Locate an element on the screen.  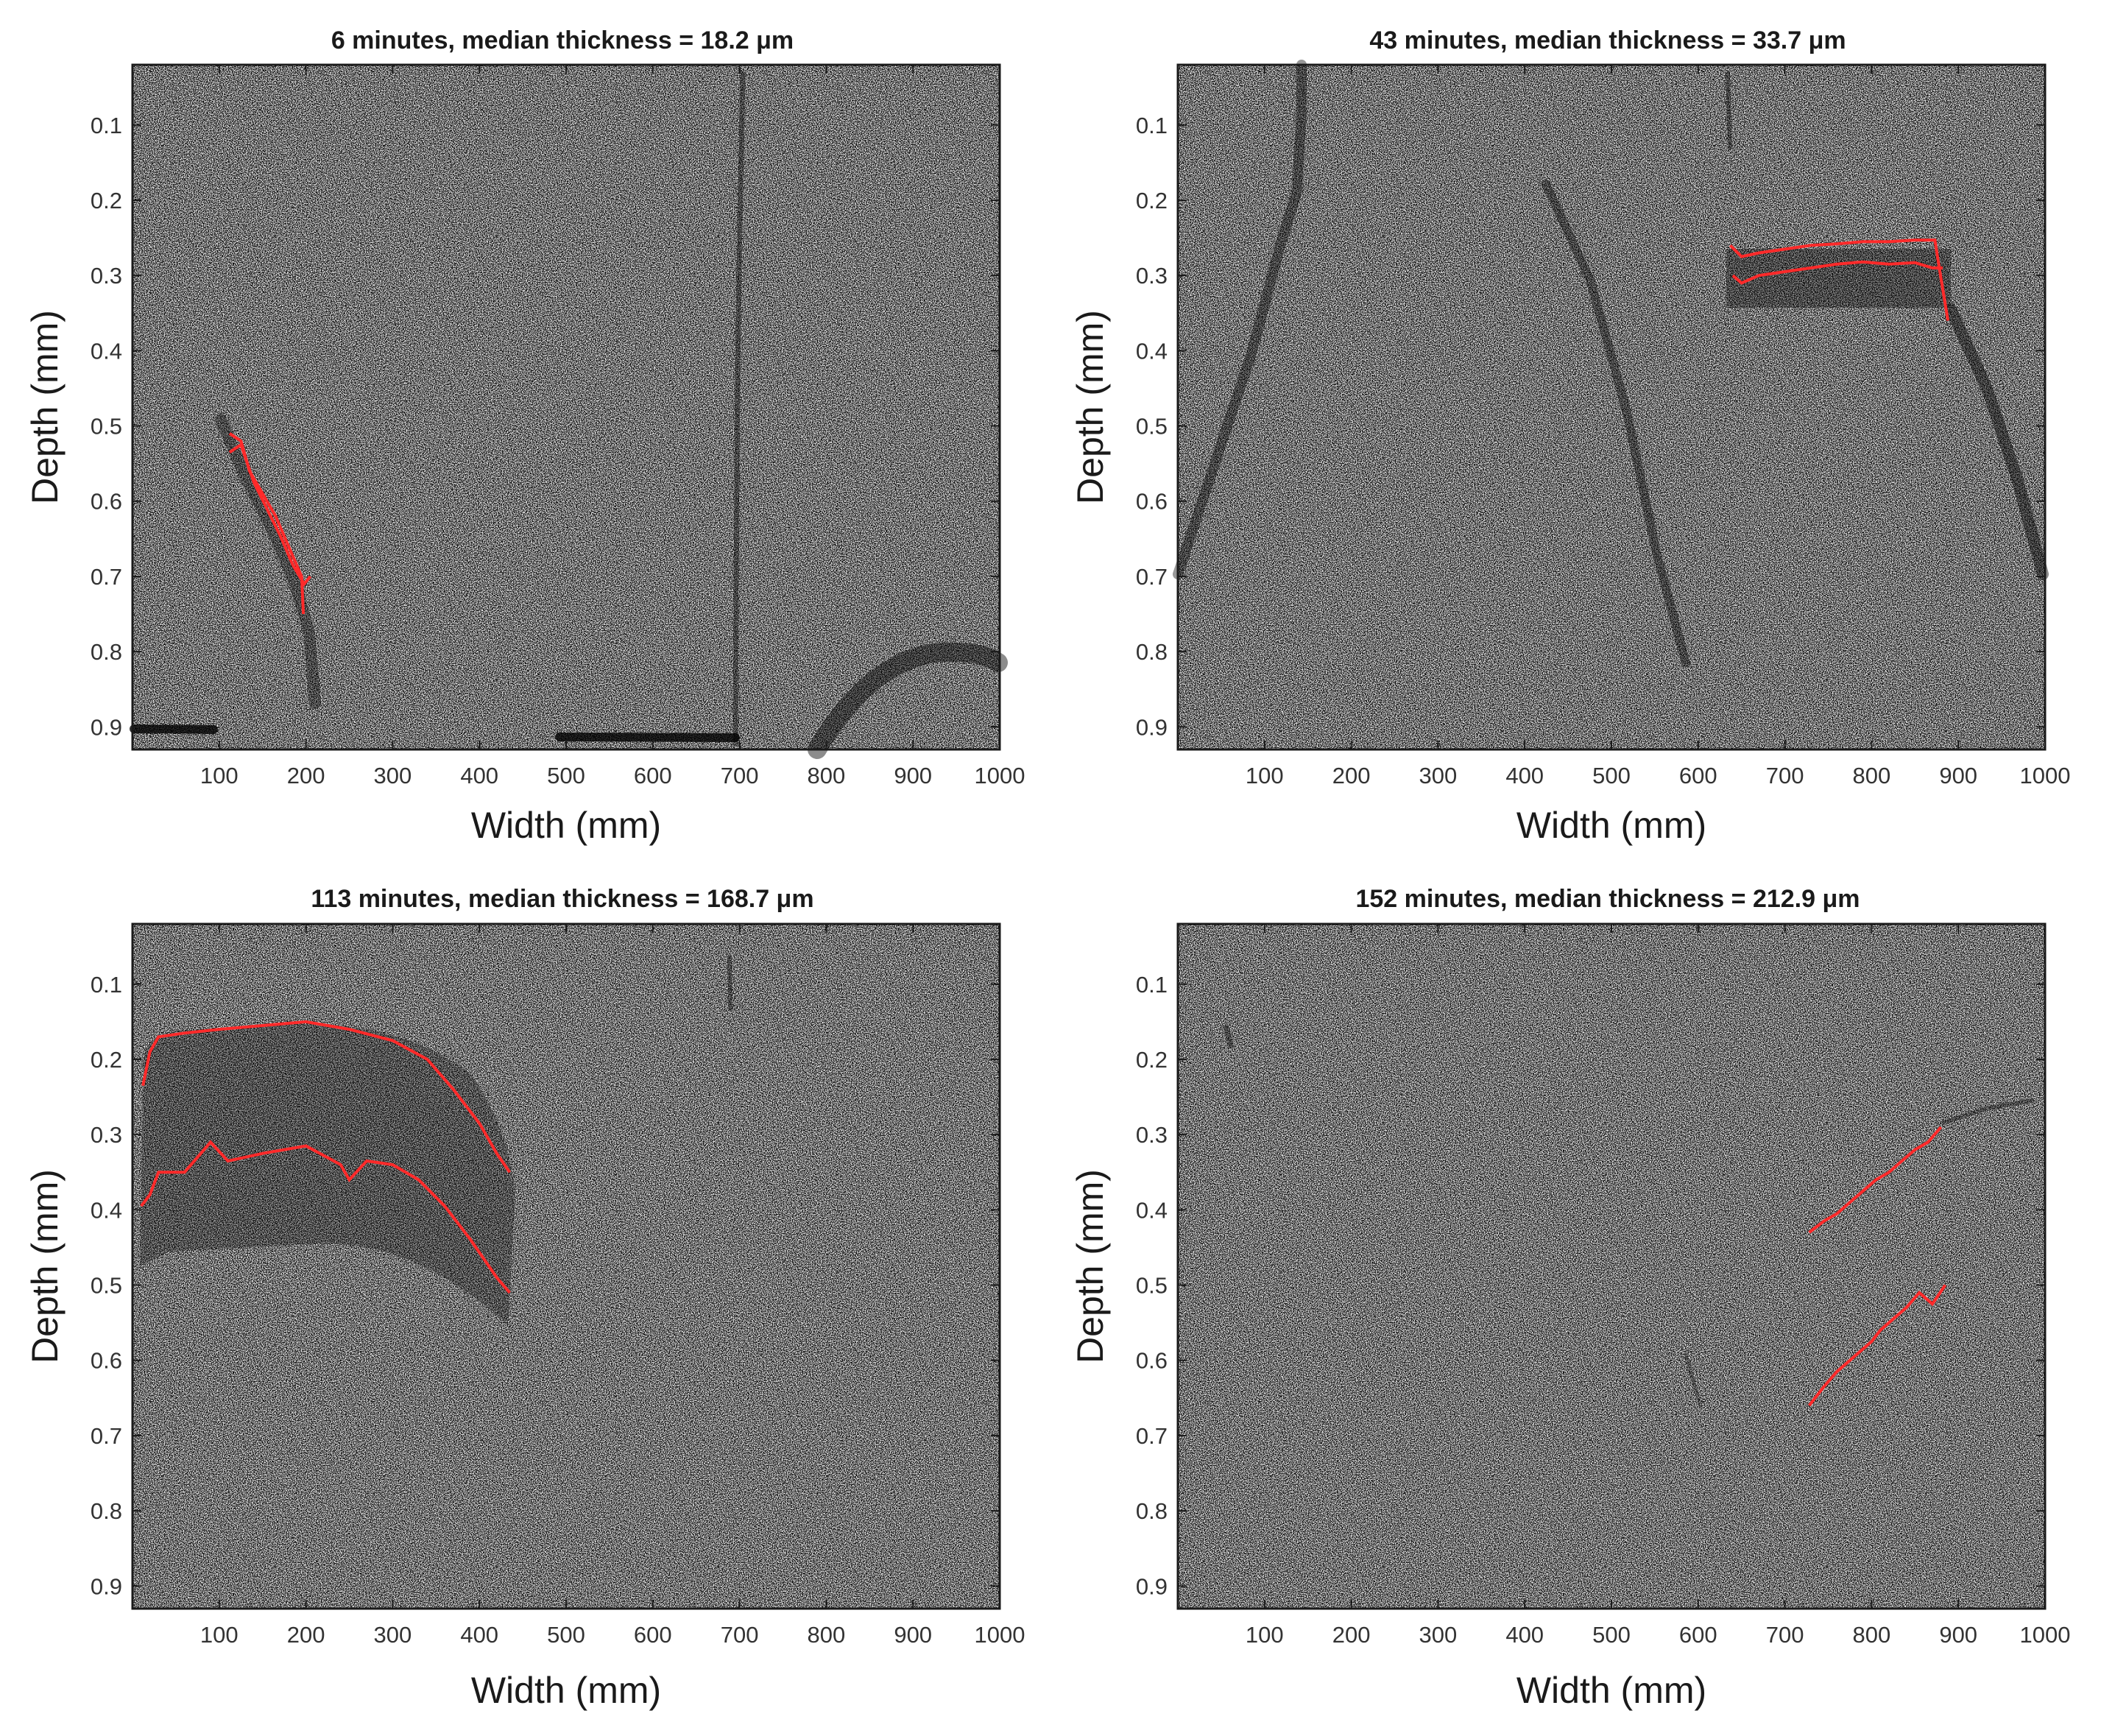
panel-4-series-0-line is located at coordinates (1876, 1180).